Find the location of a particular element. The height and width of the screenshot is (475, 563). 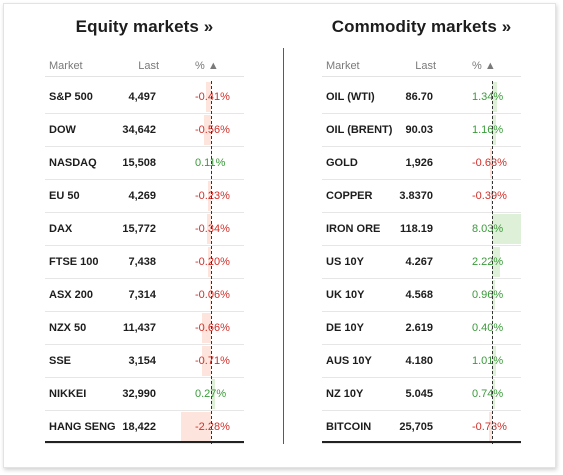

commodity-header-pct-sort: % ▲ is located at coordinates (484, 66).